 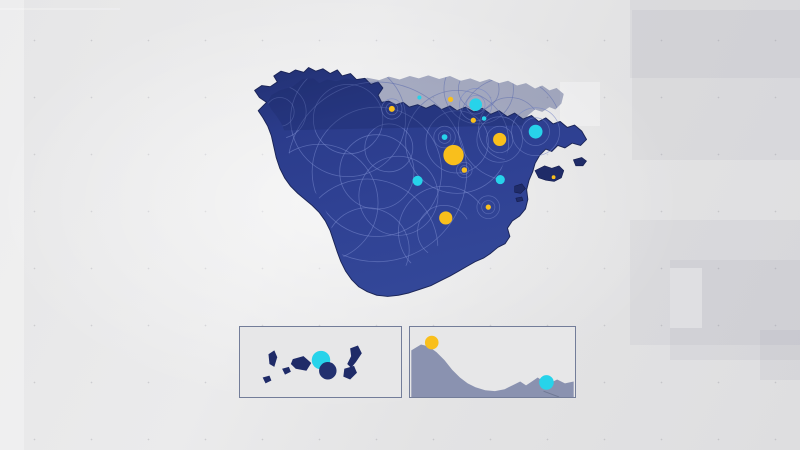 I want to click on marker-dot-cantabria: Cantabria, so click(x=450, y=99).